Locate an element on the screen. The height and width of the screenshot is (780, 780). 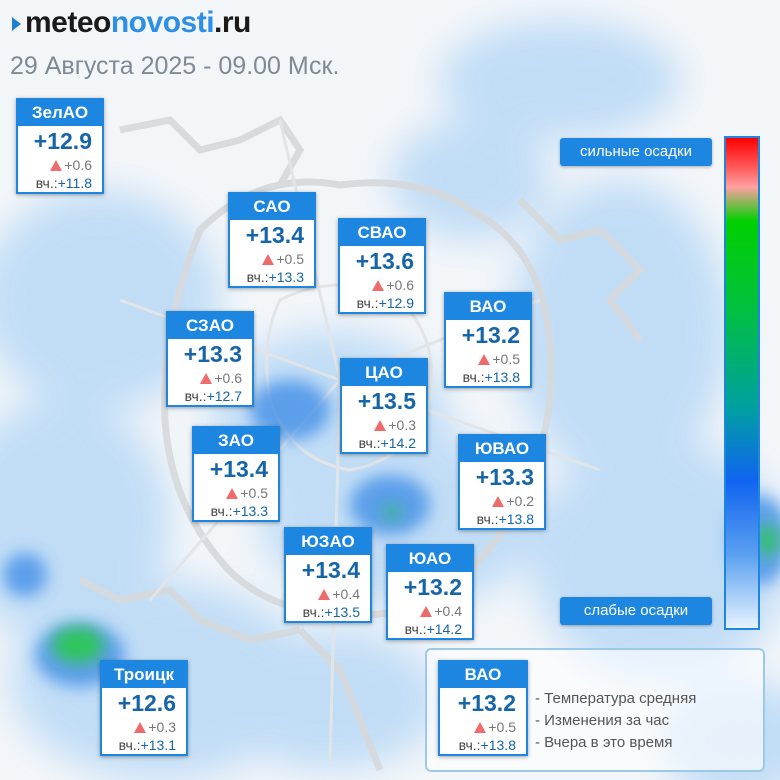
district-name: СЗАО is located at coordinates (210, 326).